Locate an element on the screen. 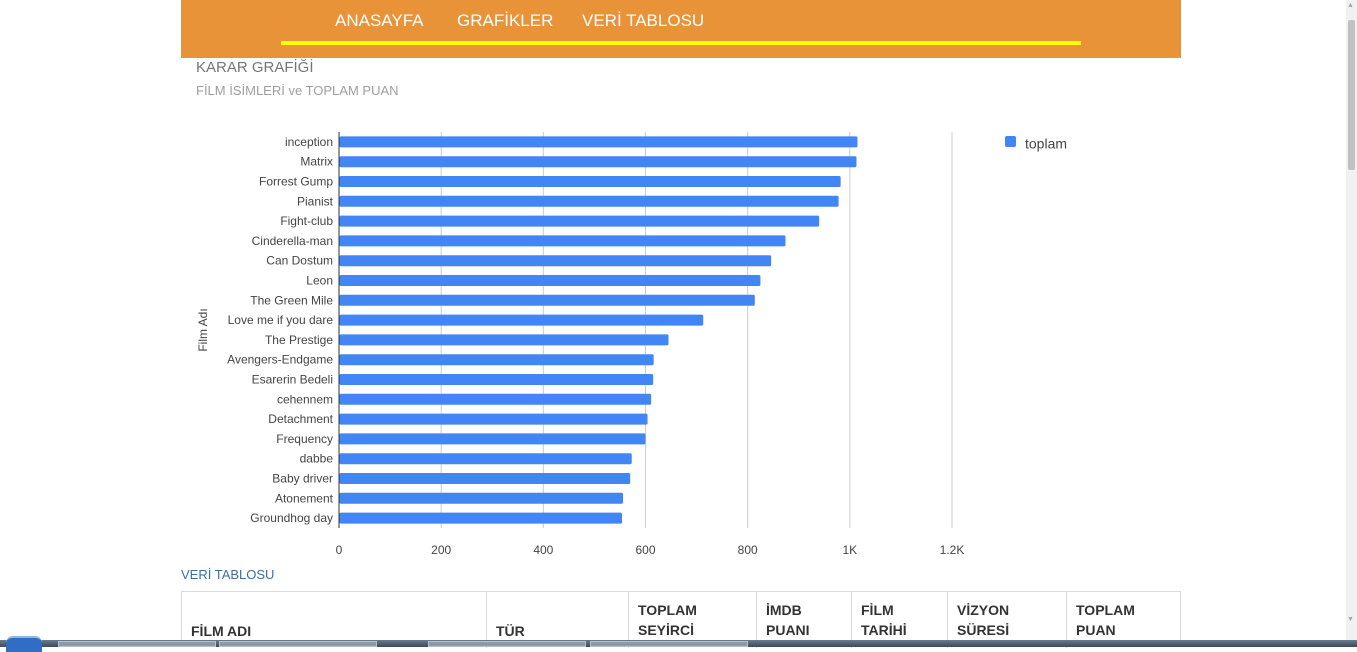 The width and height of the screenshot is (1357, 652). y-category-label: Cinderella-man is located at coordinates (292, 241).